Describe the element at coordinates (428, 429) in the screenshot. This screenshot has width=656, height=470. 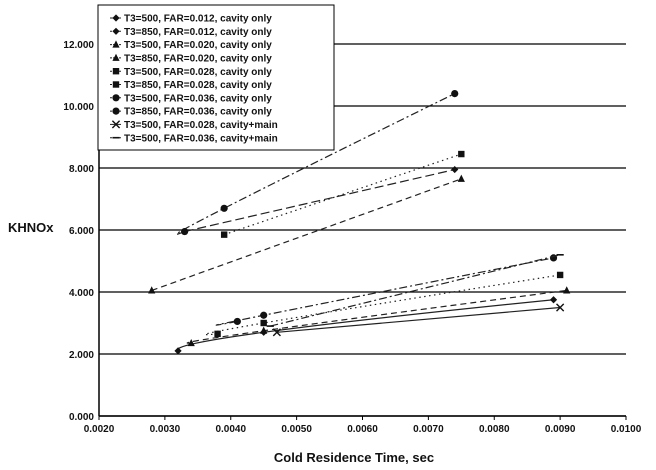
I see `x-tick-label: 0.0070` at that location.